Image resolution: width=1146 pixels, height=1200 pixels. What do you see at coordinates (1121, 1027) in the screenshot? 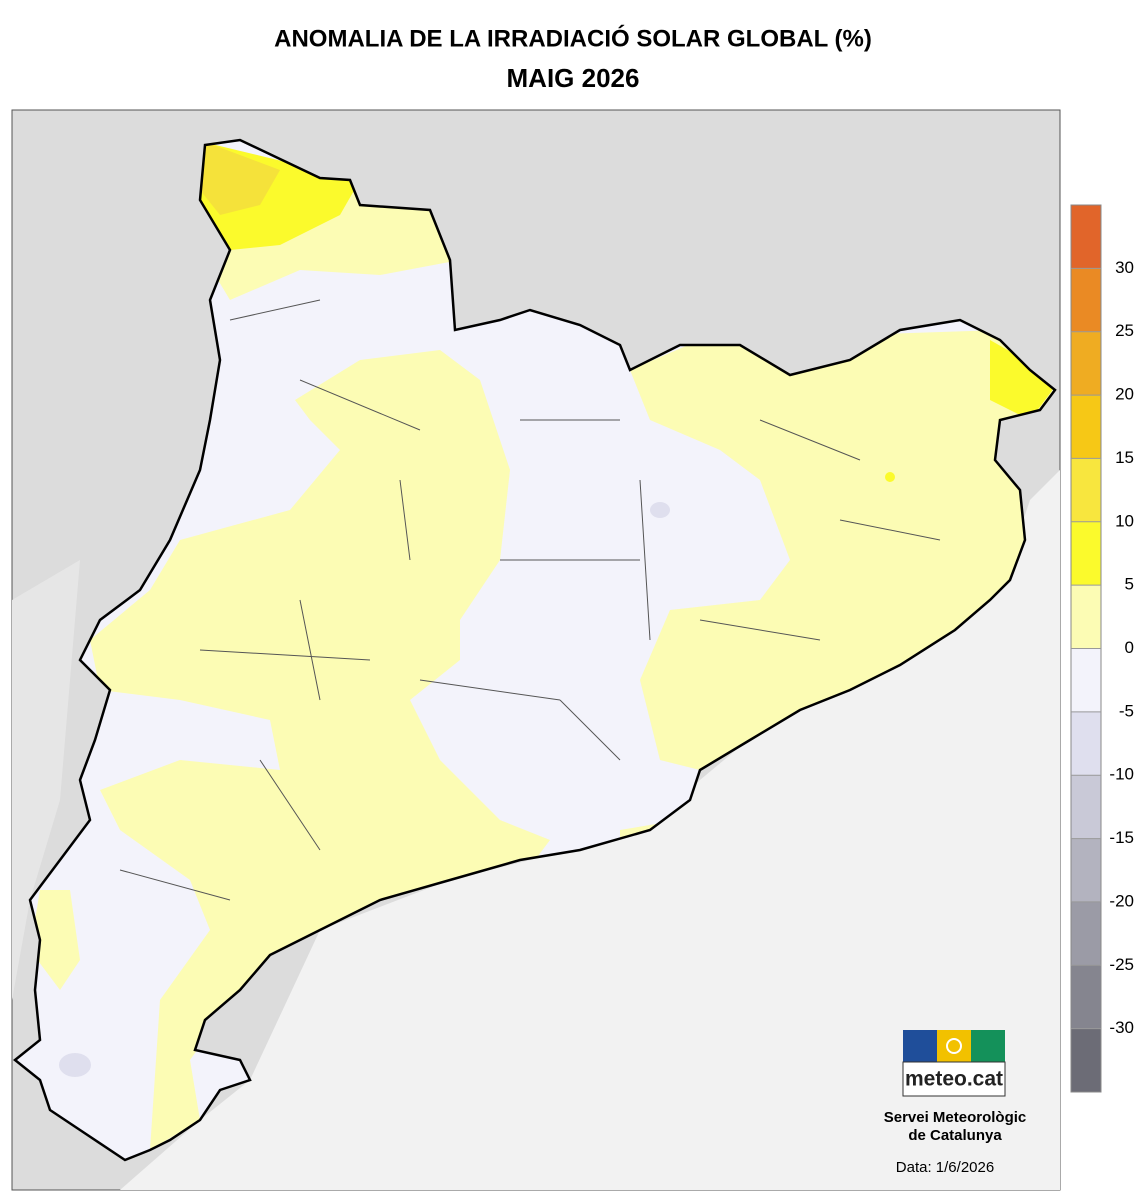
I see `colorbar-label: -30` at bounding box center [1121, 1027].